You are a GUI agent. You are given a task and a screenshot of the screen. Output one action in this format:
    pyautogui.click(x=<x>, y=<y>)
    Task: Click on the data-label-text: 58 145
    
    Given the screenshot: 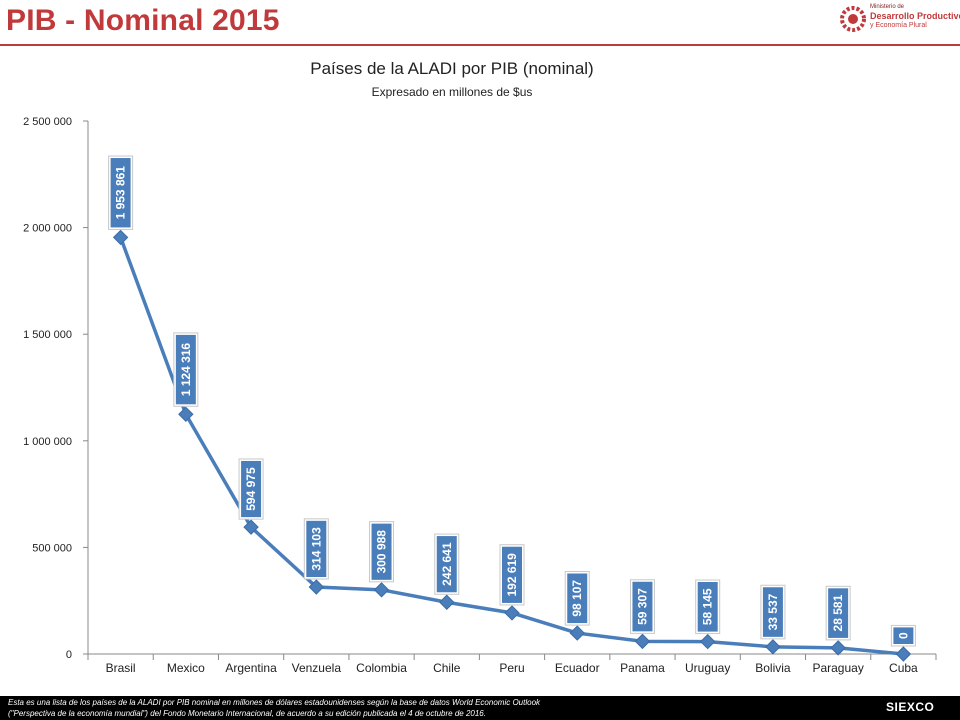 What is the action you would take?
    pyautogui.click(x=708, y=606)
    